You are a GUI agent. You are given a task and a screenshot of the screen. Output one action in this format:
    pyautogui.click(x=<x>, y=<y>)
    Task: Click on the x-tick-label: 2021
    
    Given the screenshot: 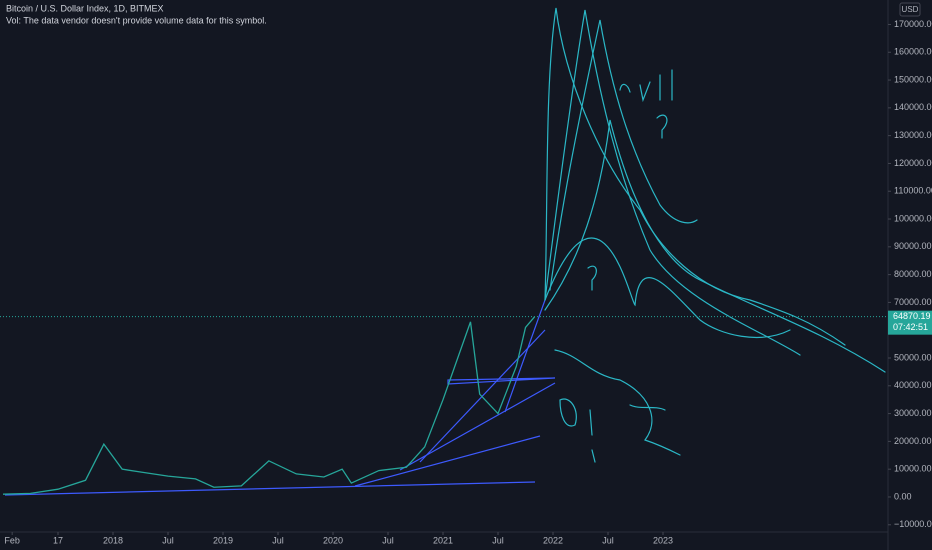 What is the action you would take?
    pyautogui.click(x=443, y=540)
    